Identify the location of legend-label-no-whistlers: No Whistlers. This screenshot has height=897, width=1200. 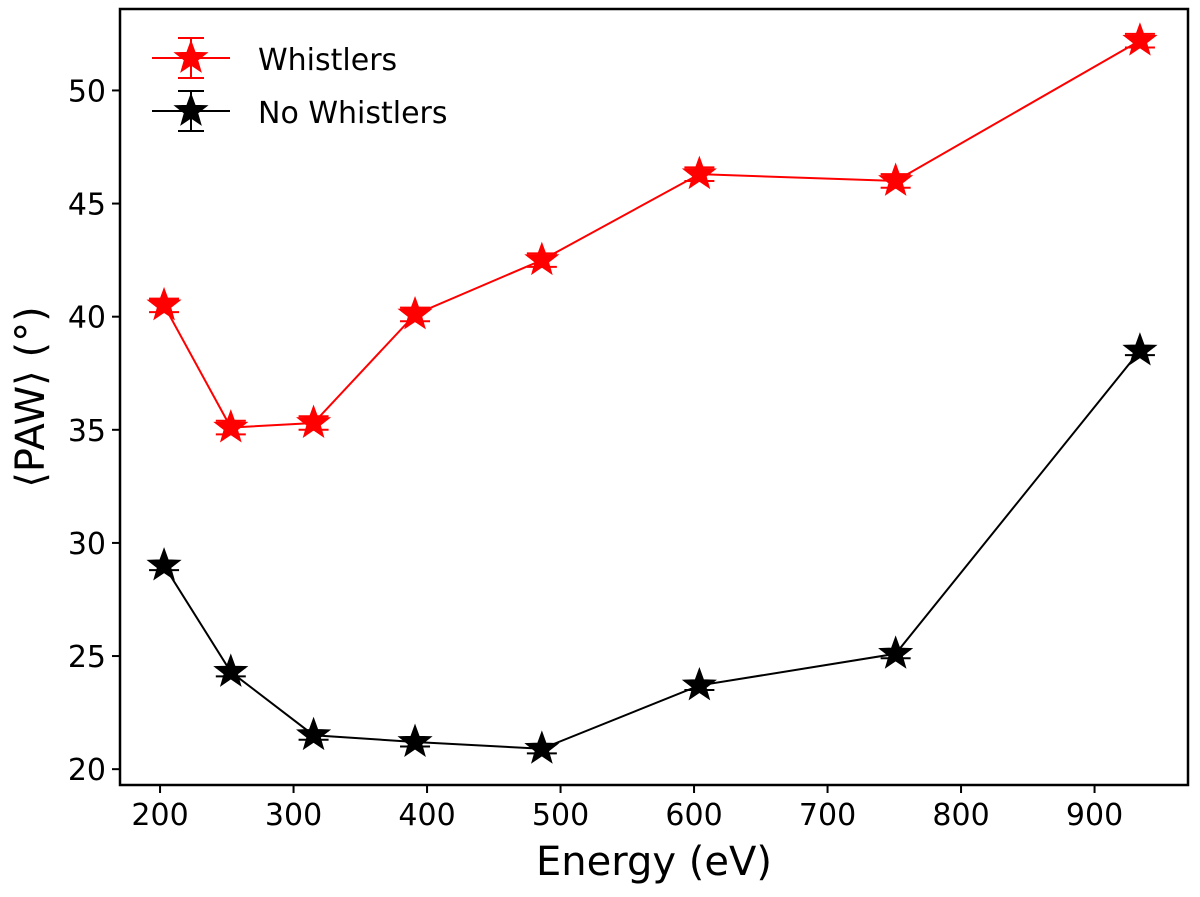
(353, 113).